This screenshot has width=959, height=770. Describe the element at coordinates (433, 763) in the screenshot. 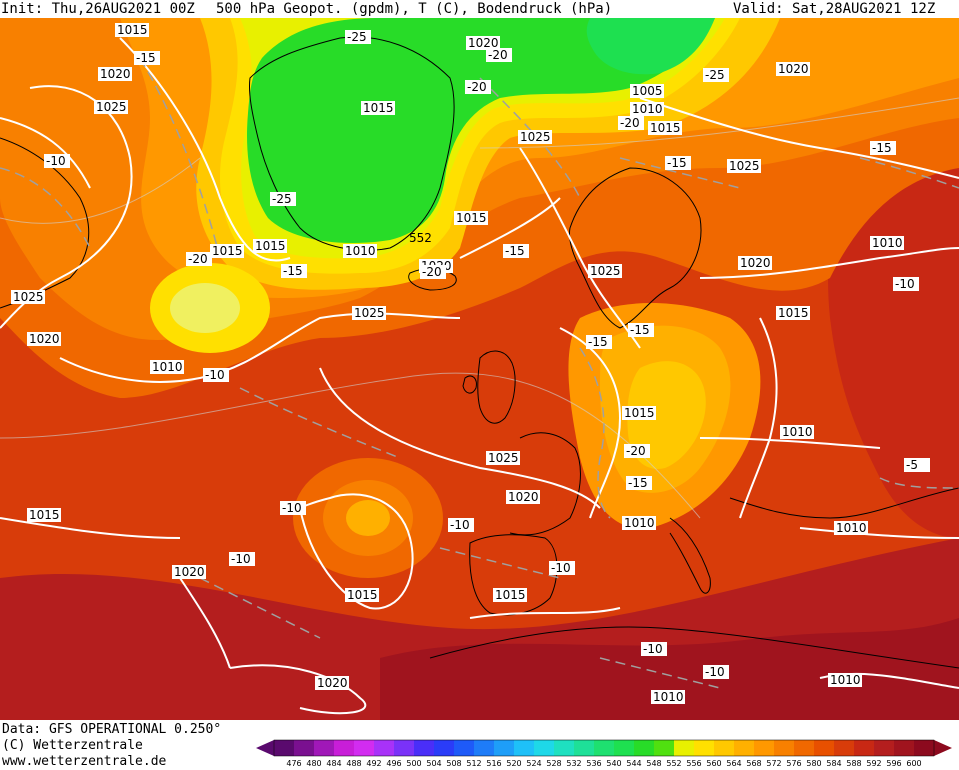

I see `legend-tick-label: 504` at that location.